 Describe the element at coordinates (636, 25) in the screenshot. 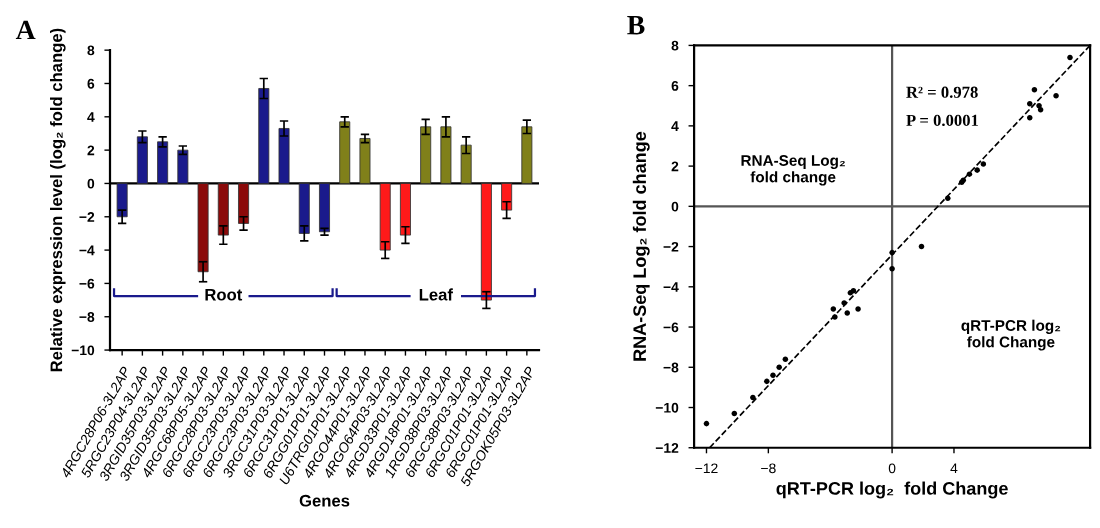

I see `chart-title: B` at that location.